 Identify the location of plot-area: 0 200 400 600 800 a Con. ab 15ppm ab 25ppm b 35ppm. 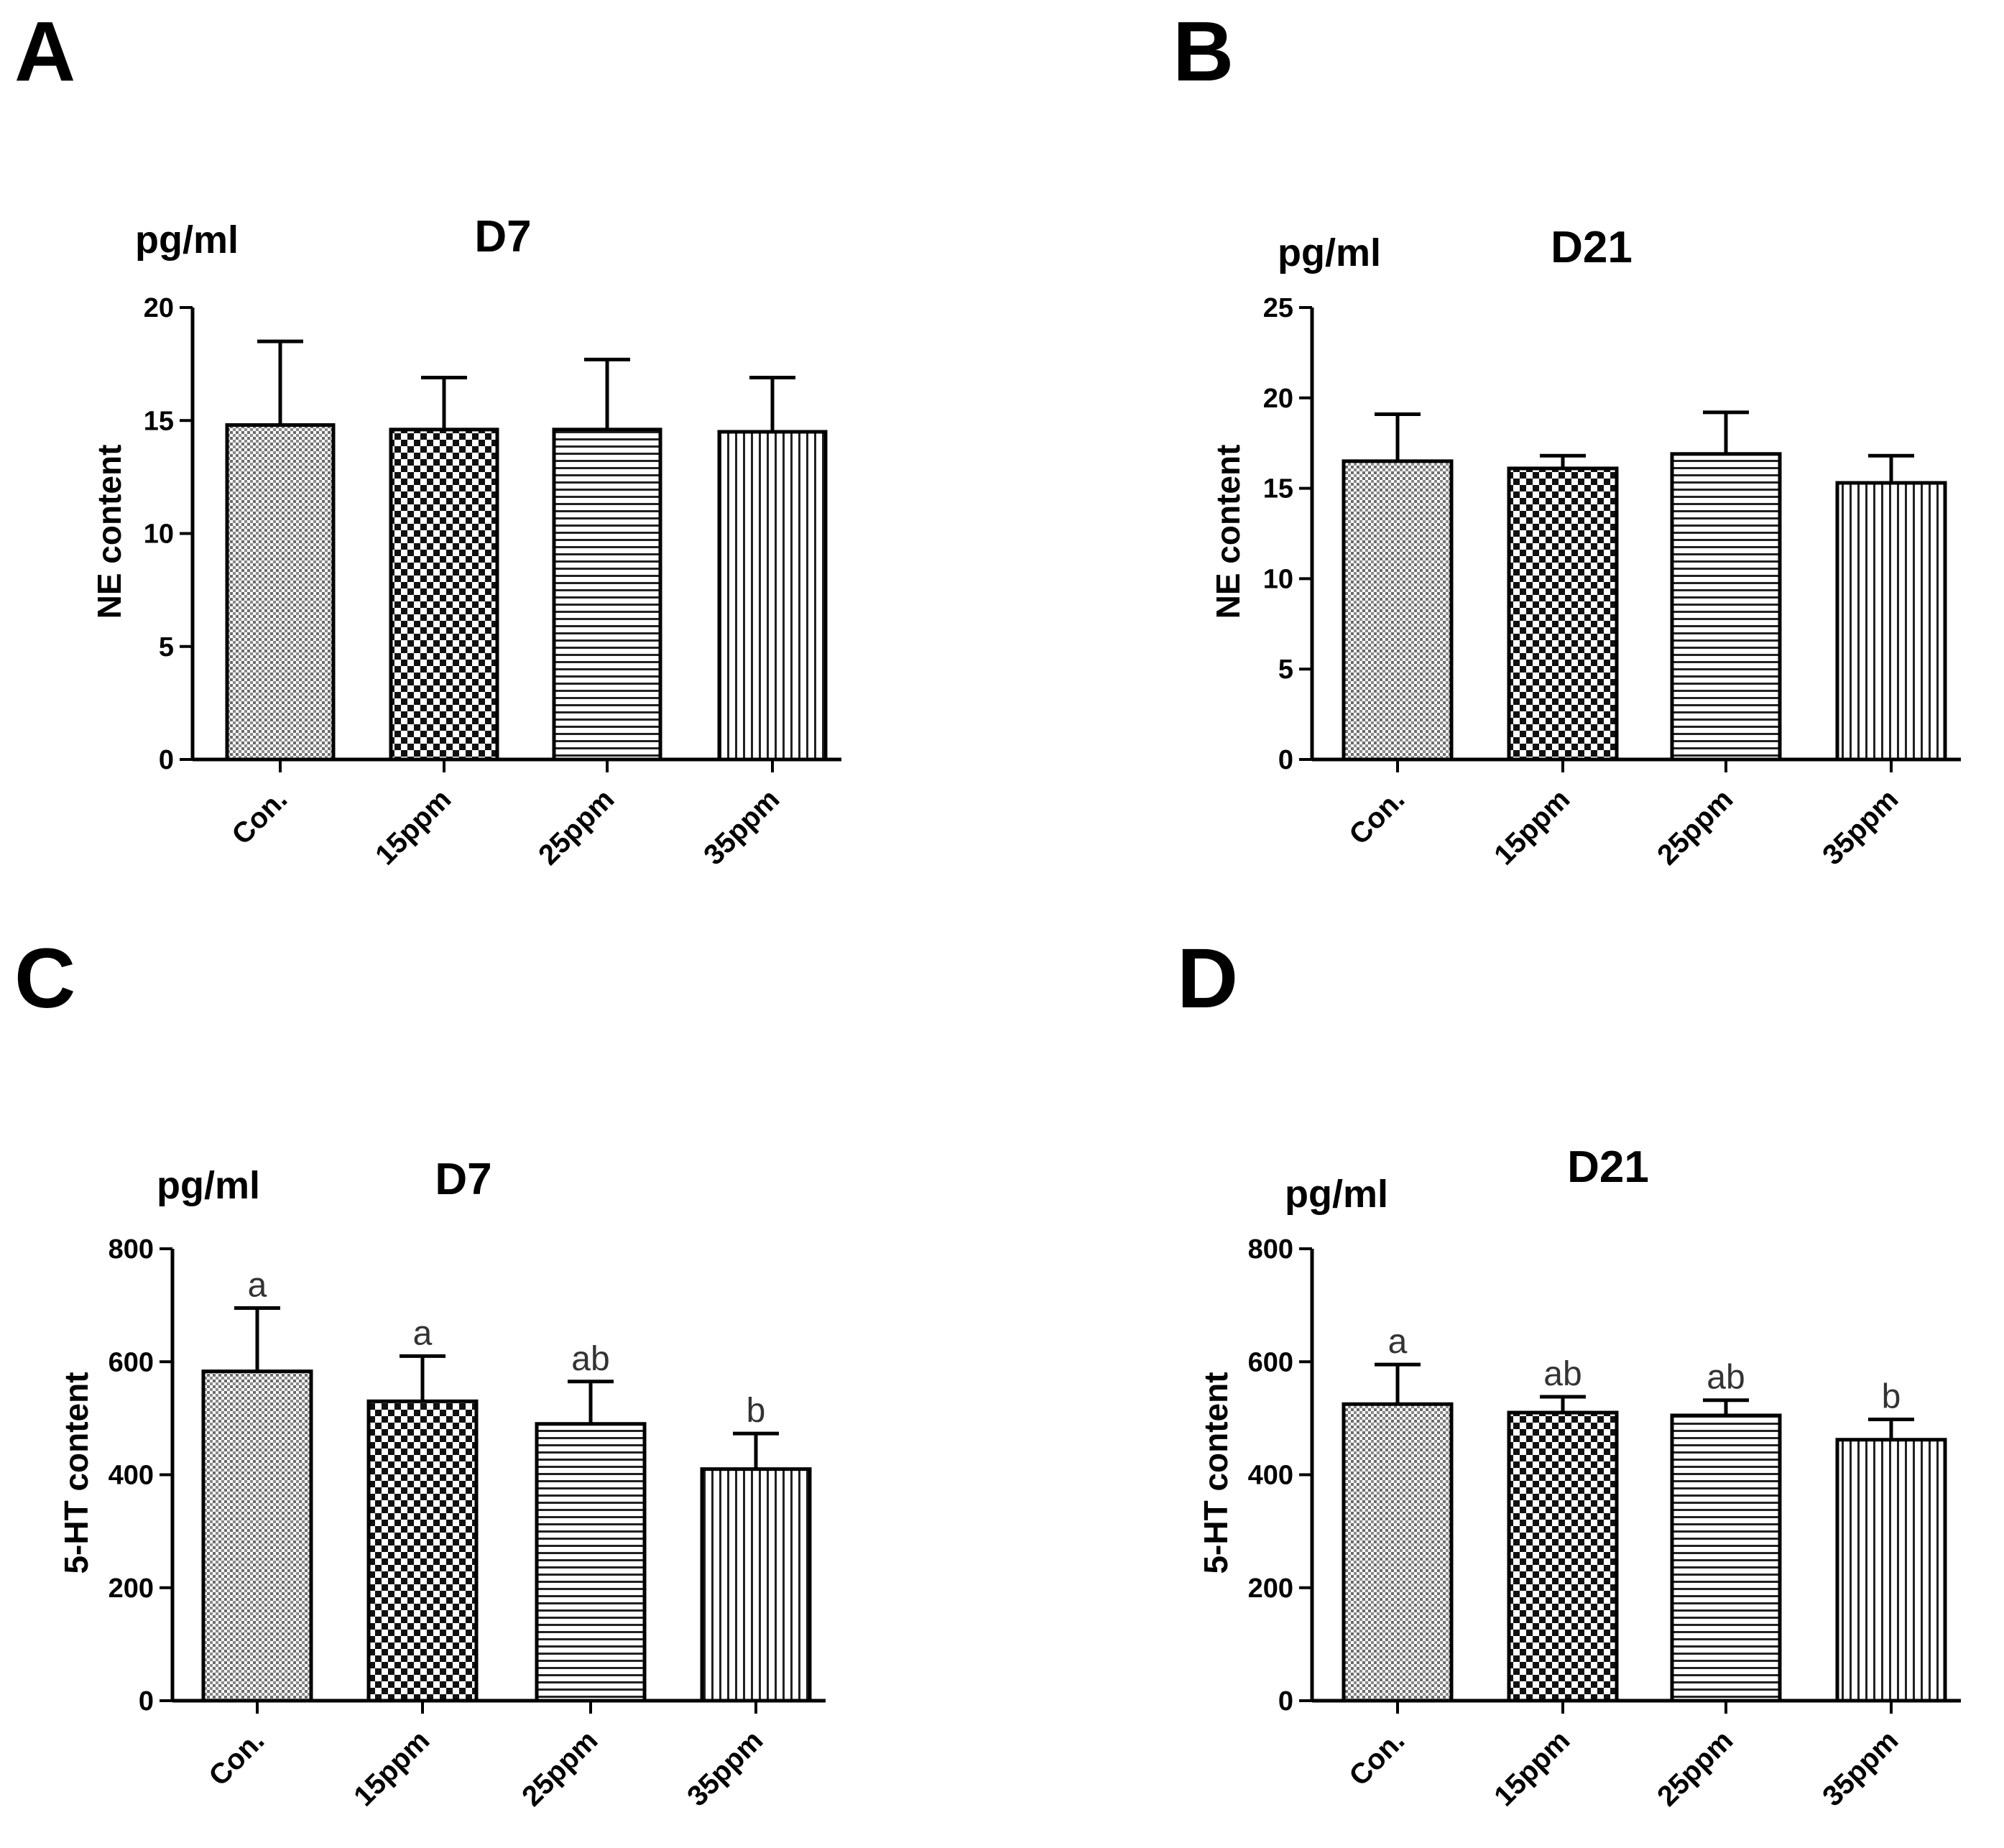
(1604, 1523).